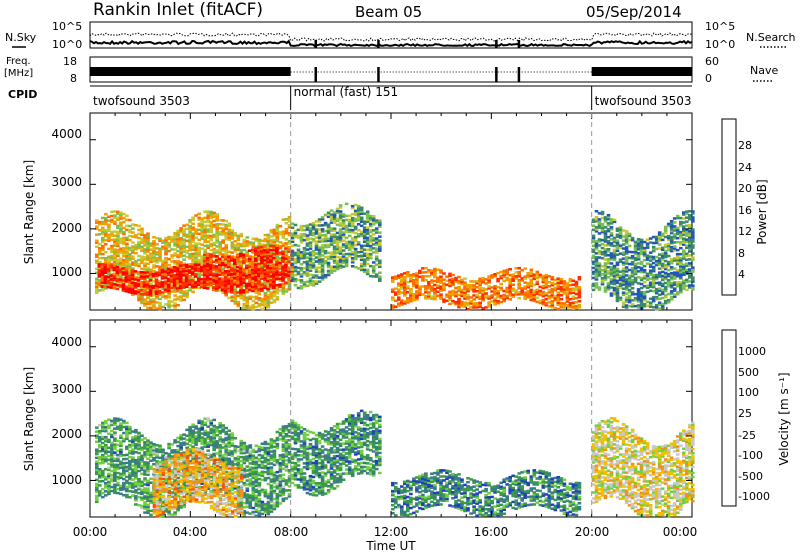 This screenshot has width=800, height=554. Describe the element at coordinates (66, 272) in the screenshot. I see `power-tick-1000: 1000` at that location.